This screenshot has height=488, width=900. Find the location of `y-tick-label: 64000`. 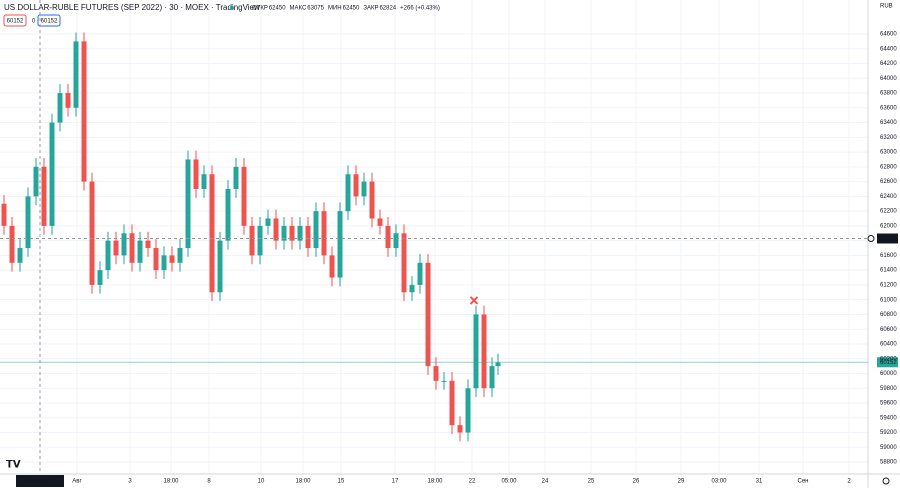

y-tick-label: 64000 is located at coordinates (888, 79).